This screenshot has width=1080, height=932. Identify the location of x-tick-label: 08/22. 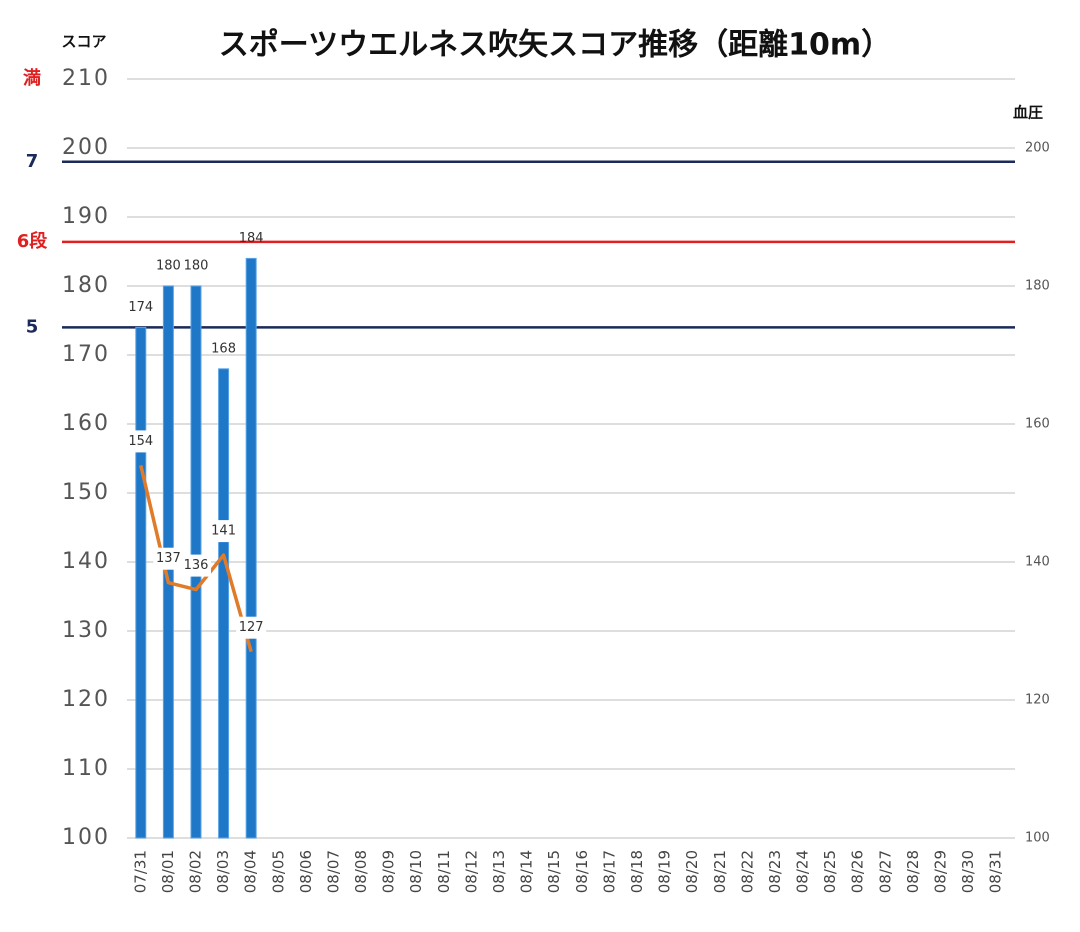
(747, 871).